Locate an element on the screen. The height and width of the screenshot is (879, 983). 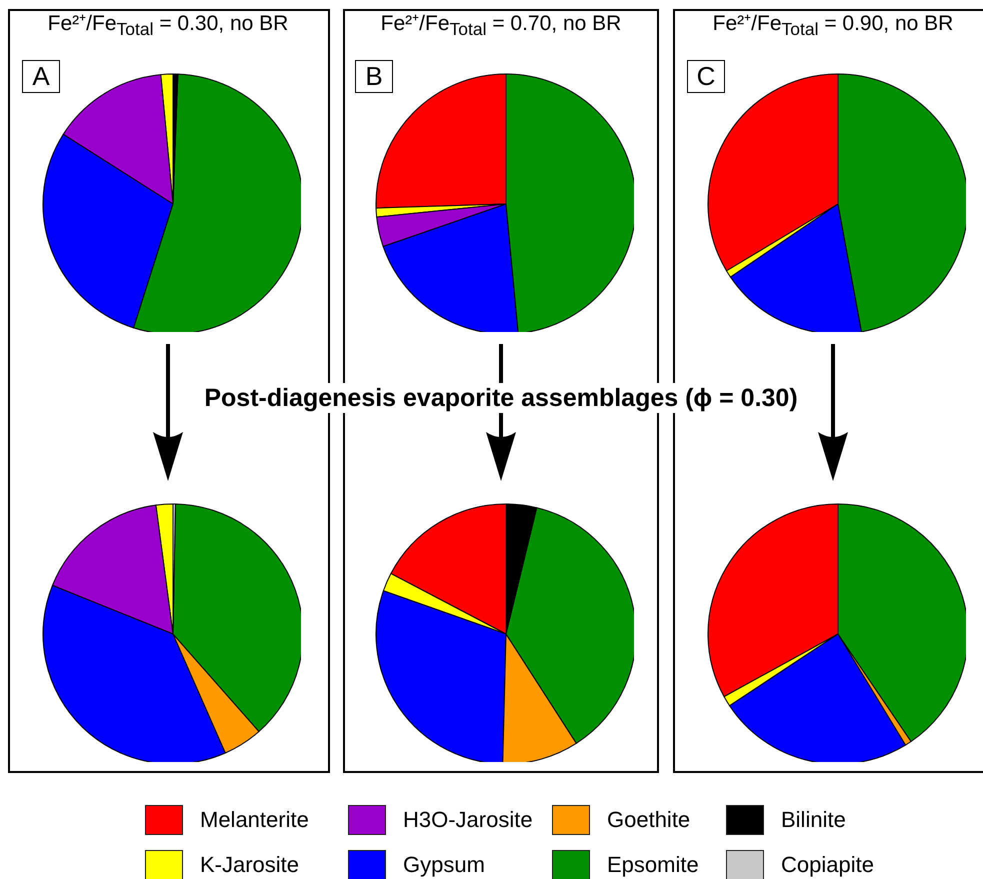
chart-title: Post-diagenesis evaporite assemblages (ϕ = 0.30) is located at coordinates (501, 398).